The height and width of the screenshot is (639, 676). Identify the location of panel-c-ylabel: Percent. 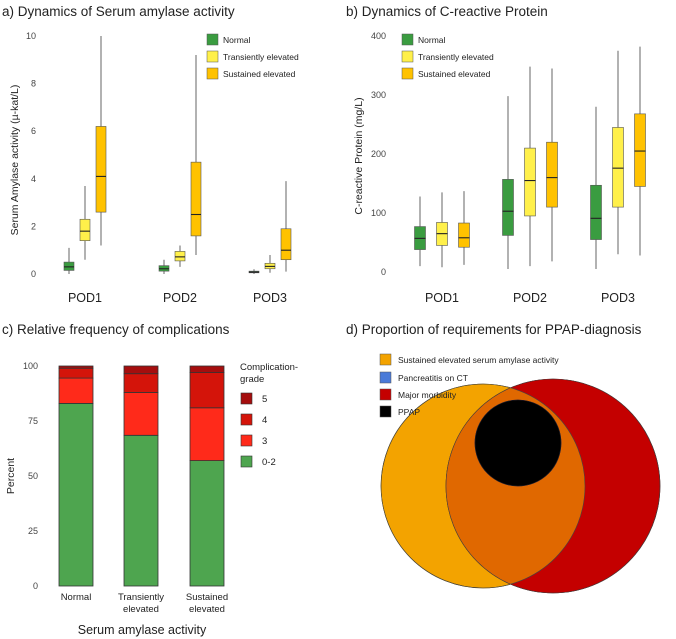
(11, 476).